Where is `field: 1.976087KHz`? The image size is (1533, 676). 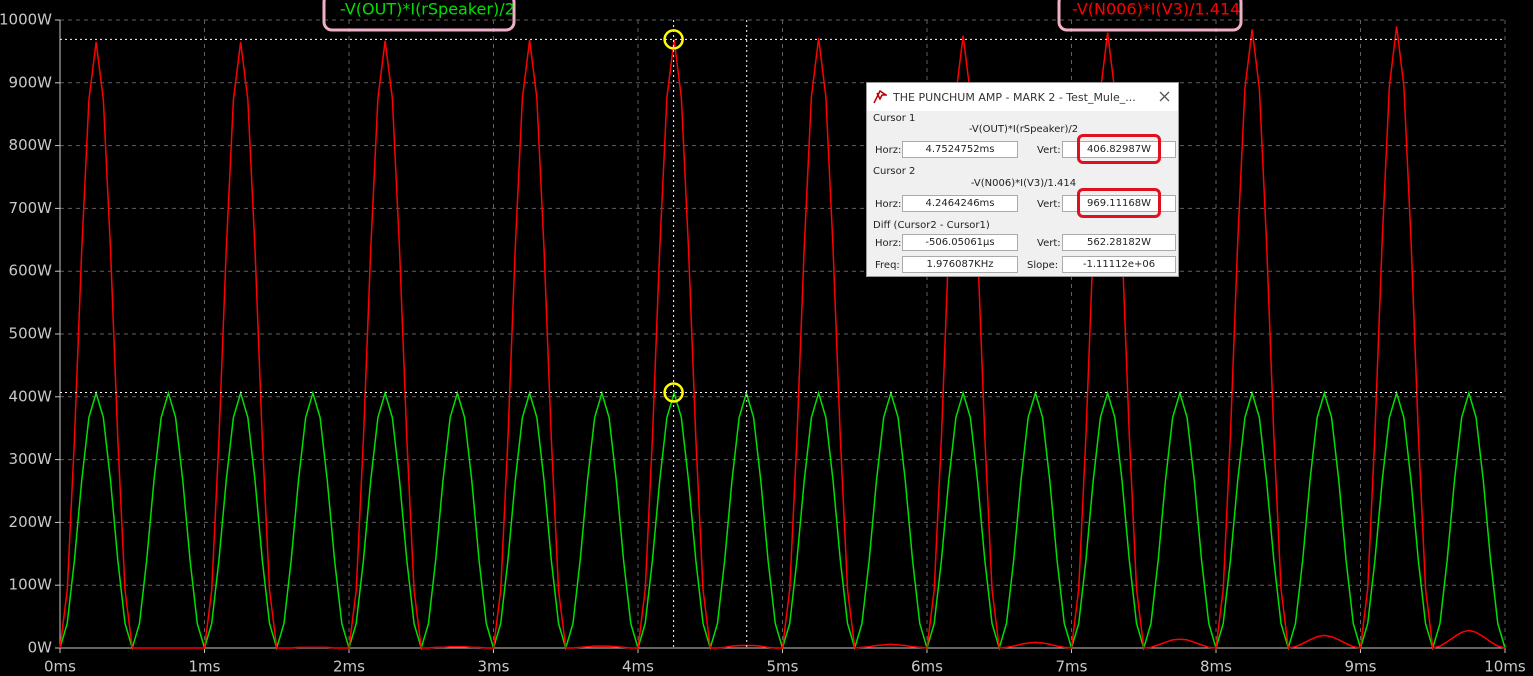 field: 1.976087KHz is located at coordinates (960, 264).